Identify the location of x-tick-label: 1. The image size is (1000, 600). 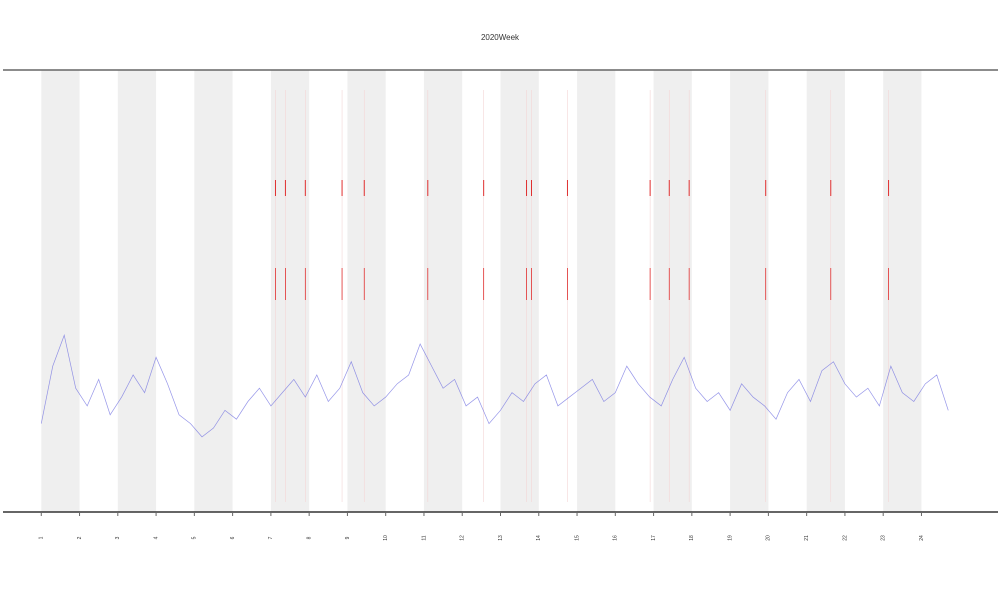
(42, 537).